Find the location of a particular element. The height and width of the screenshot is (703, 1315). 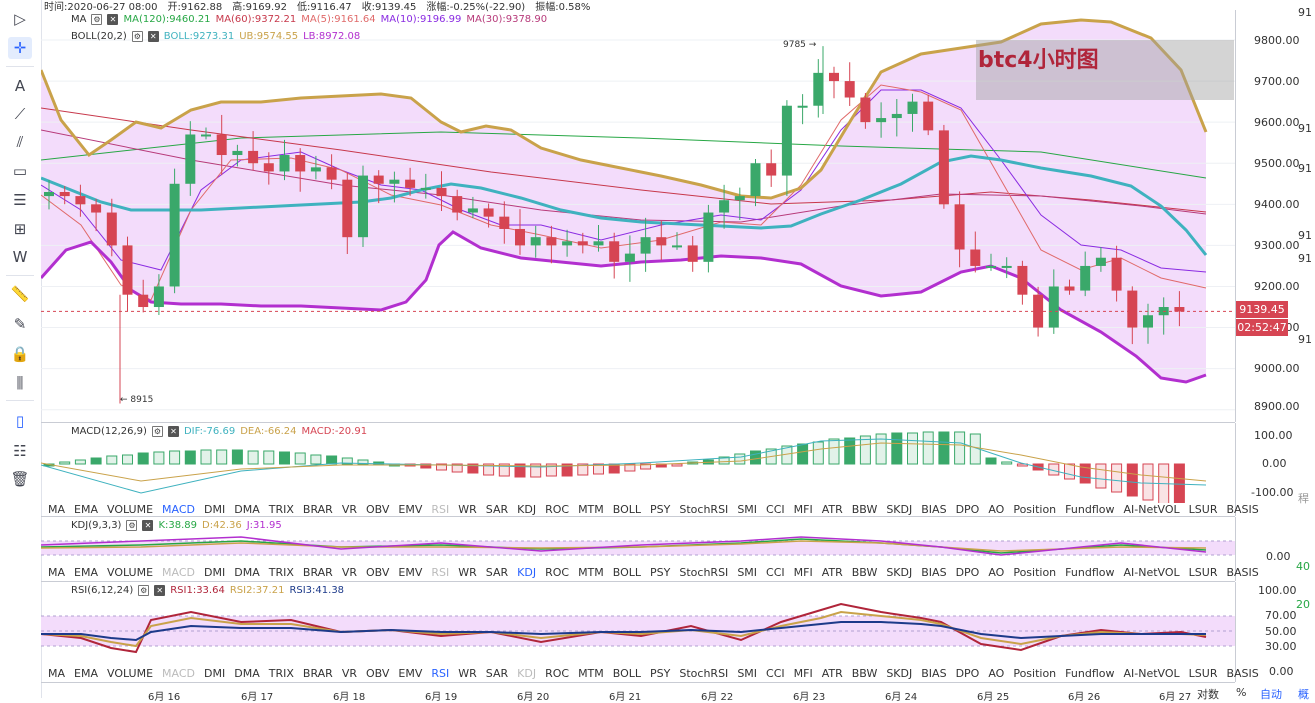

trend-line-icon: ⟋ is located at coordinates (20, 114).